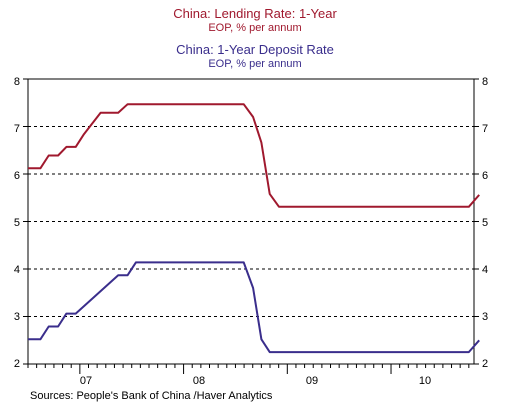 The image size is (511, 405). What do you see at coordinates (425, 381) in the screenshot?
I see `x-tick-label: 10` at bounding box center [425, 381].